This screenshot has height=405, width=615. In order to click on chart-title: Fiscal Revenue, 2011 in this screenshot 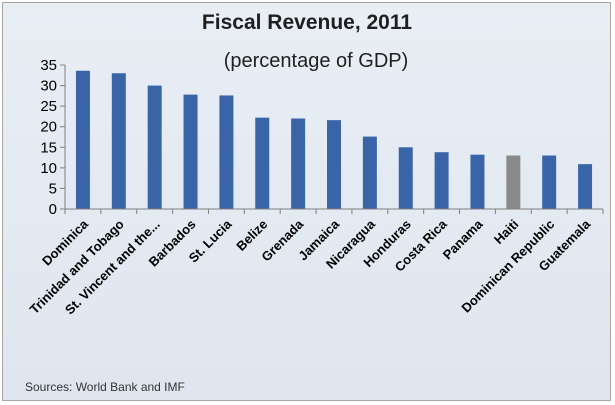, I will do `click(307, 22)`.